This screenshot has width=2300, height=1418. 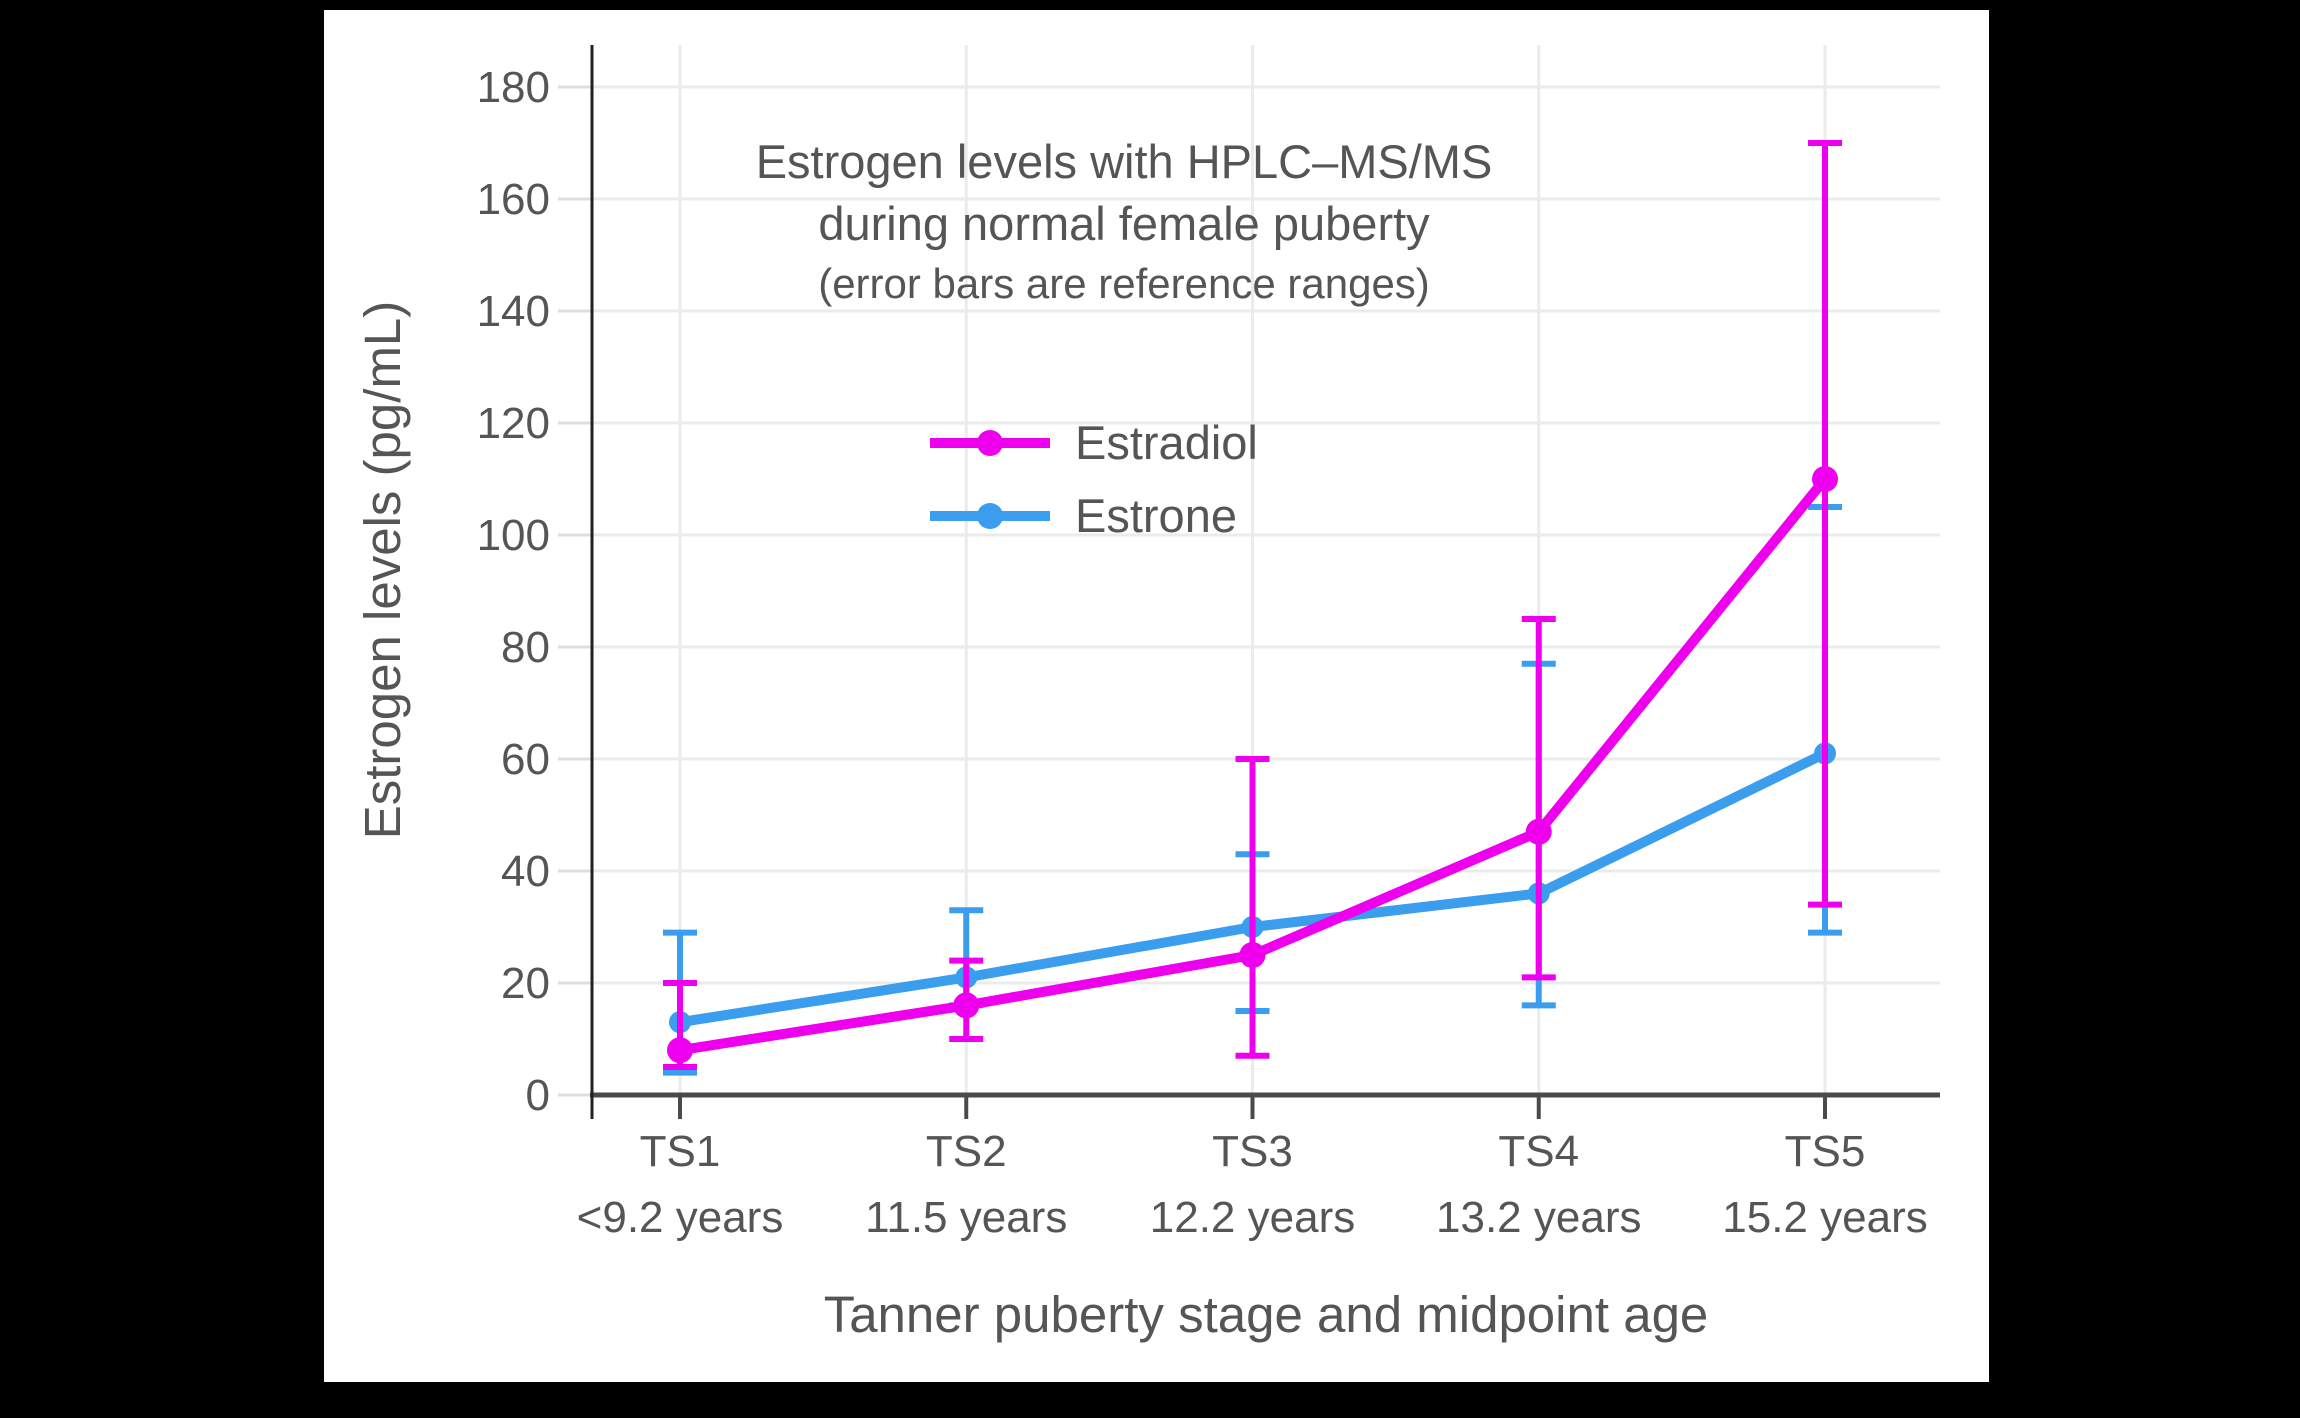 What do you see at coordinates (525, 759) in the screenshot?
I see `y-tick-label: 60` at bounding box center [525, 759].